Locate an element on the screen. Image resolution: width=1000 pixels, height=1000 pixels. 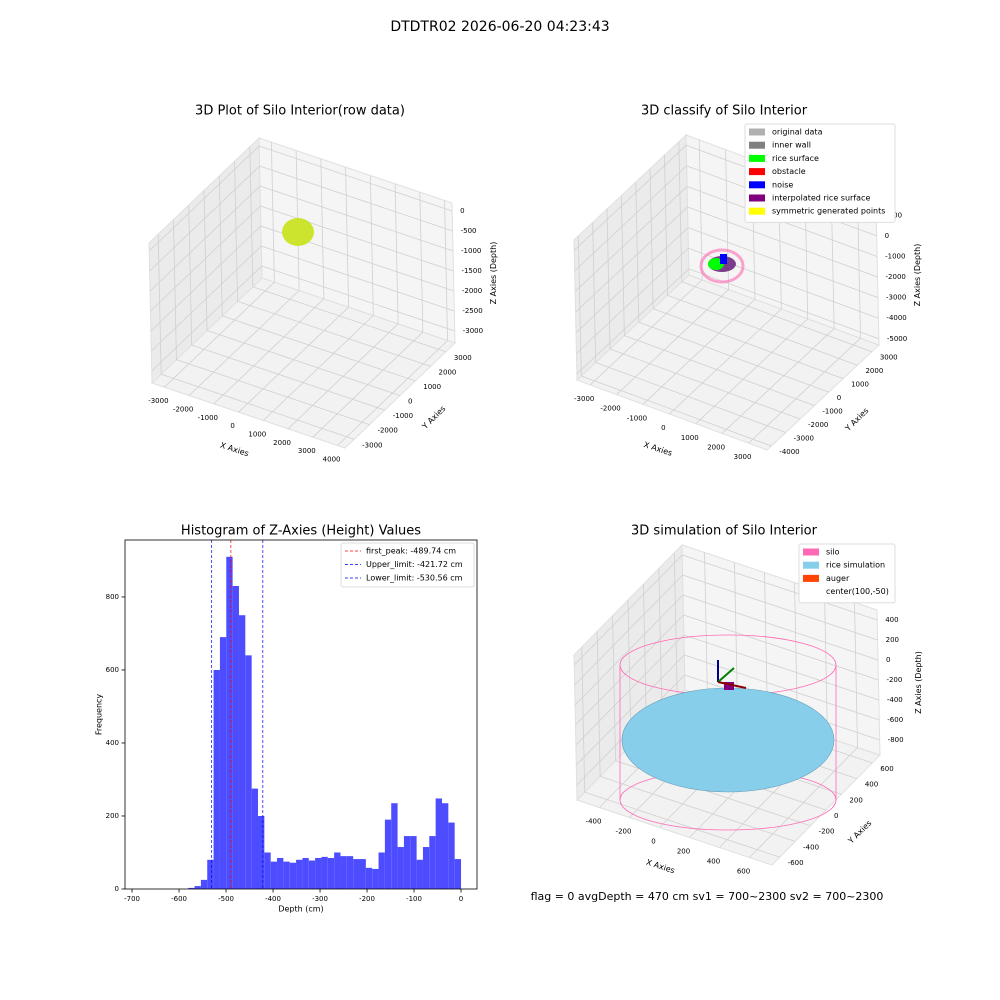
y-tick-label: 600 is located at coordinates (112, 670).